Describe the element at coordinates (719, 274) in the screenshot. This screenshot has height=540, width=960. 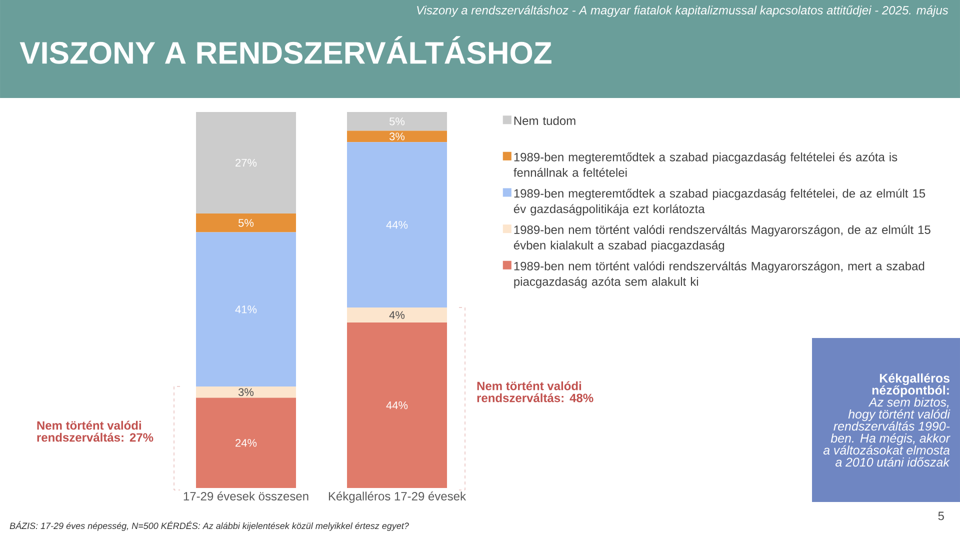
I see `legend-label: 1989-ben nem történt valódi rendszerváltás Magyarországon, mert a szabad piacgazdaság azóta sem alakult ki` at that location.